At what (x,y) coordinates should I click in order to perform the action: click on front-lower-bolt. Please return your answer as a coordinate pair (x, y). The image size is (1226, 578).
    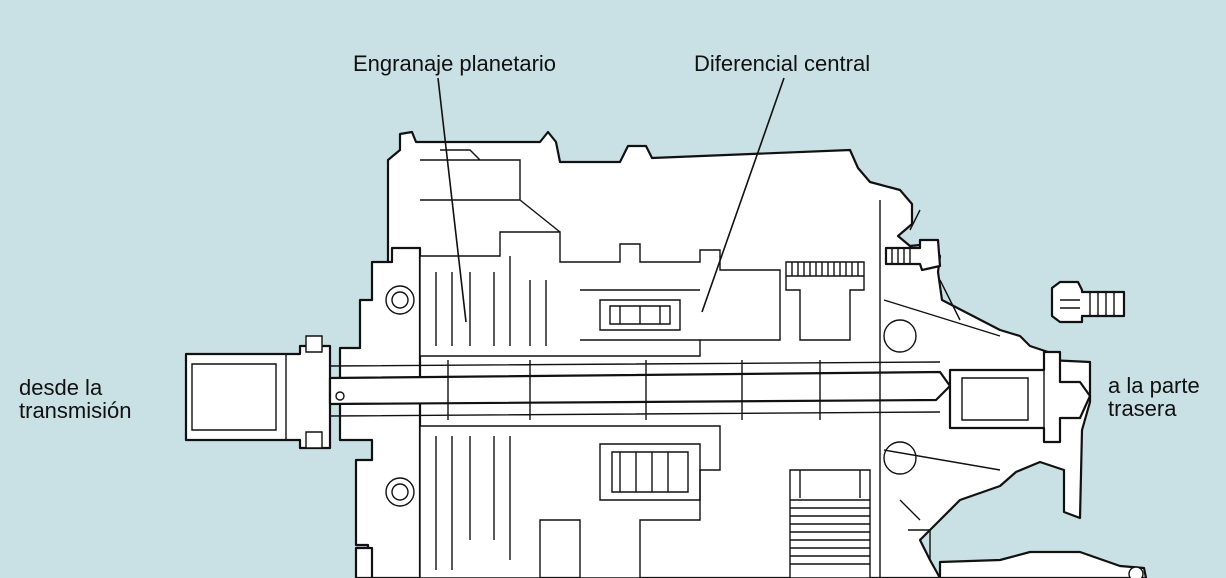
    Looking at the image, I should click on (364, 562).